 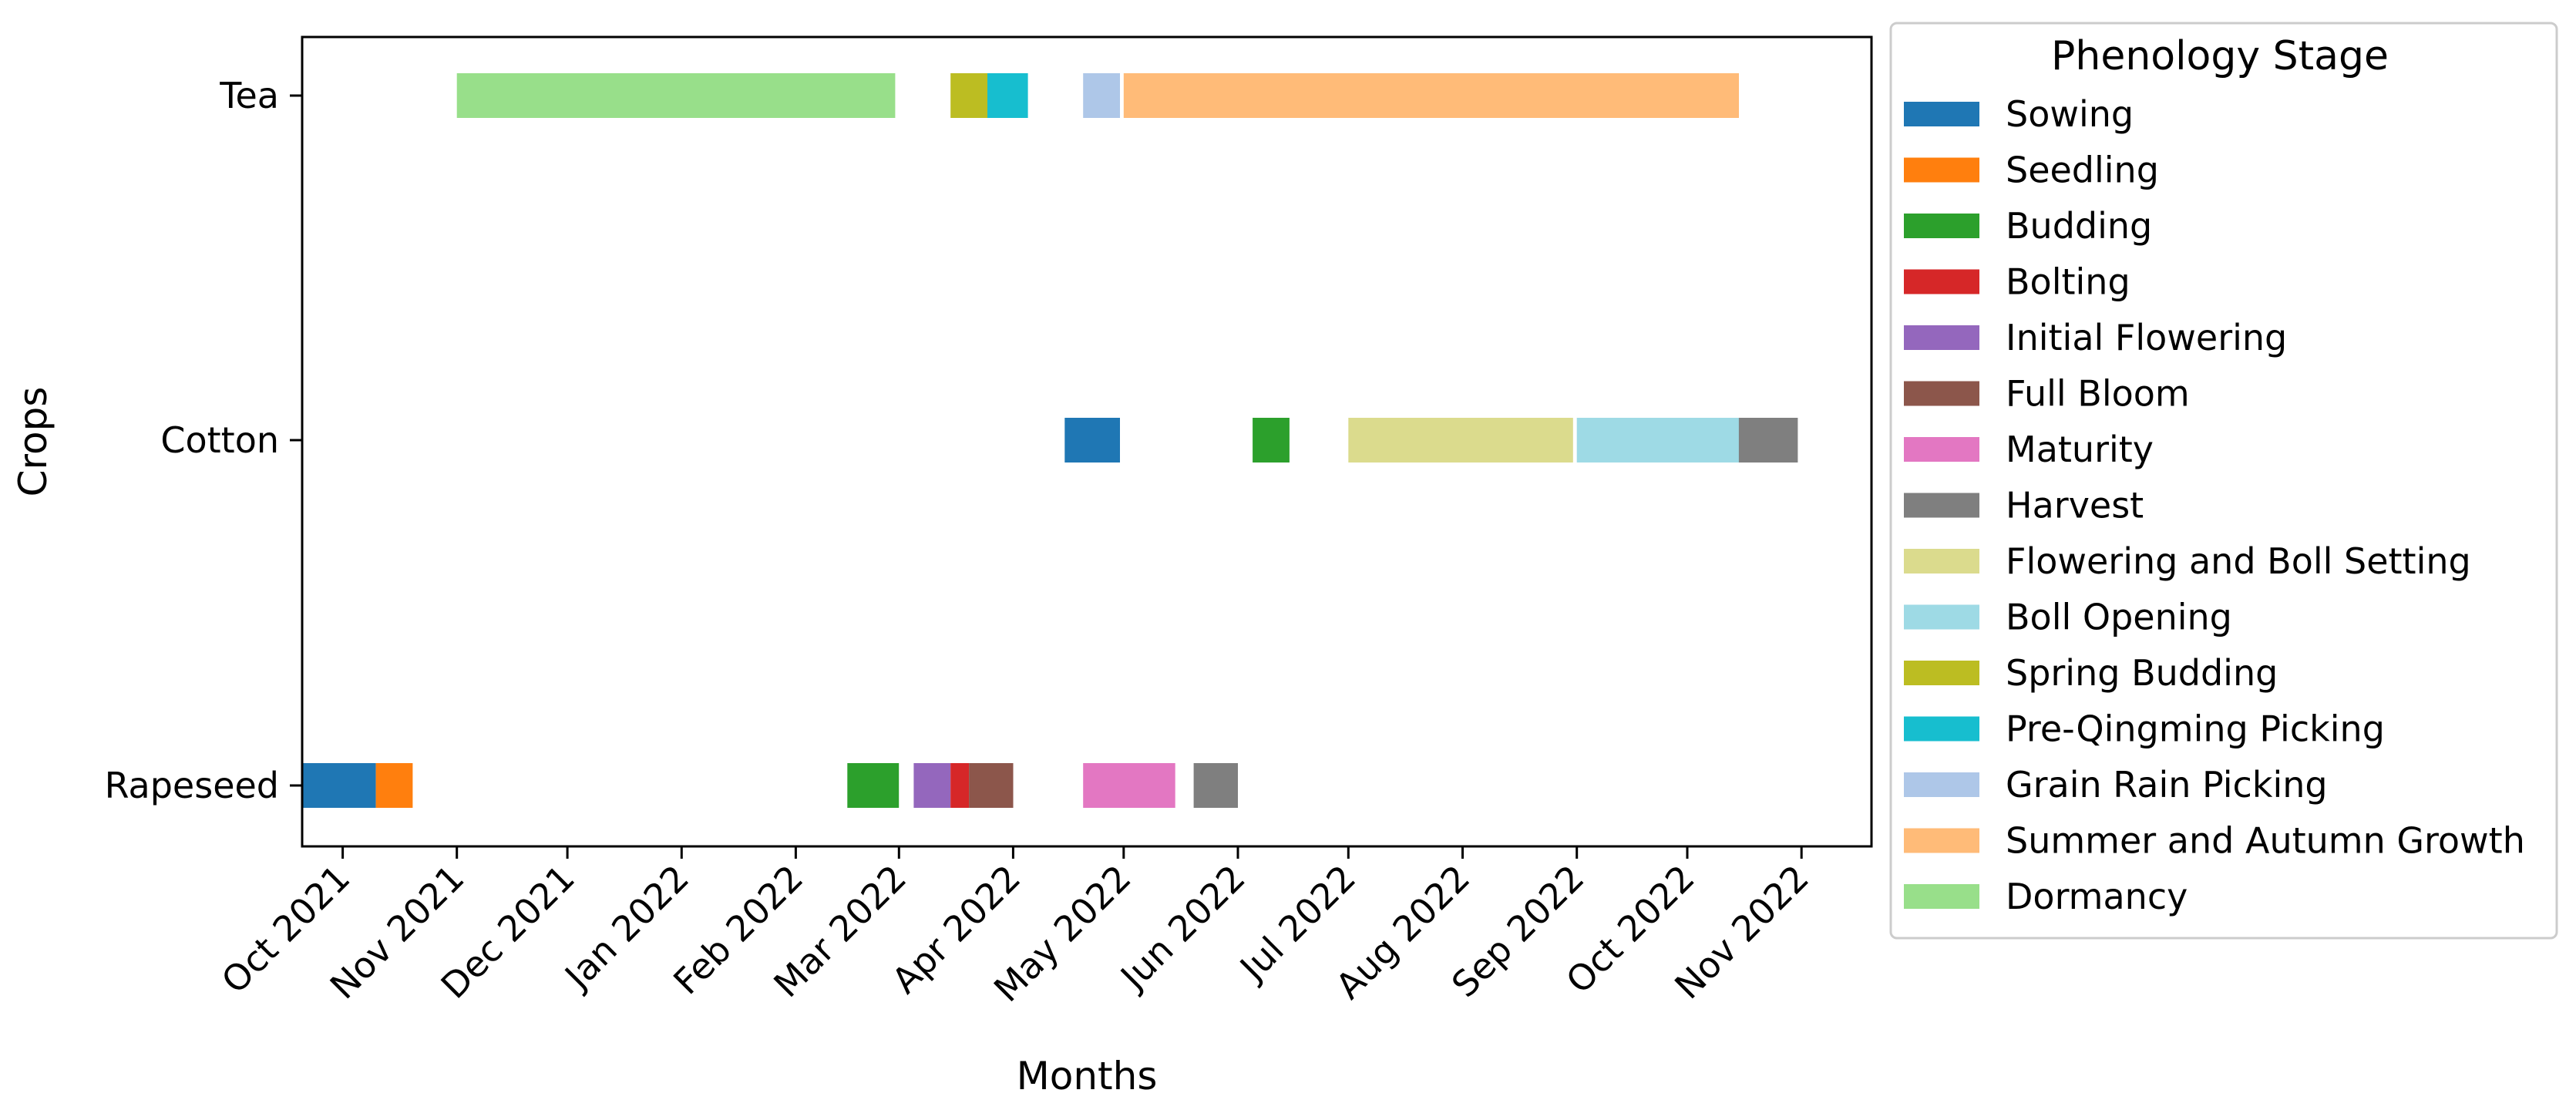 I want to click on bar-tea-spring-budding, so click(x=968, y=96).